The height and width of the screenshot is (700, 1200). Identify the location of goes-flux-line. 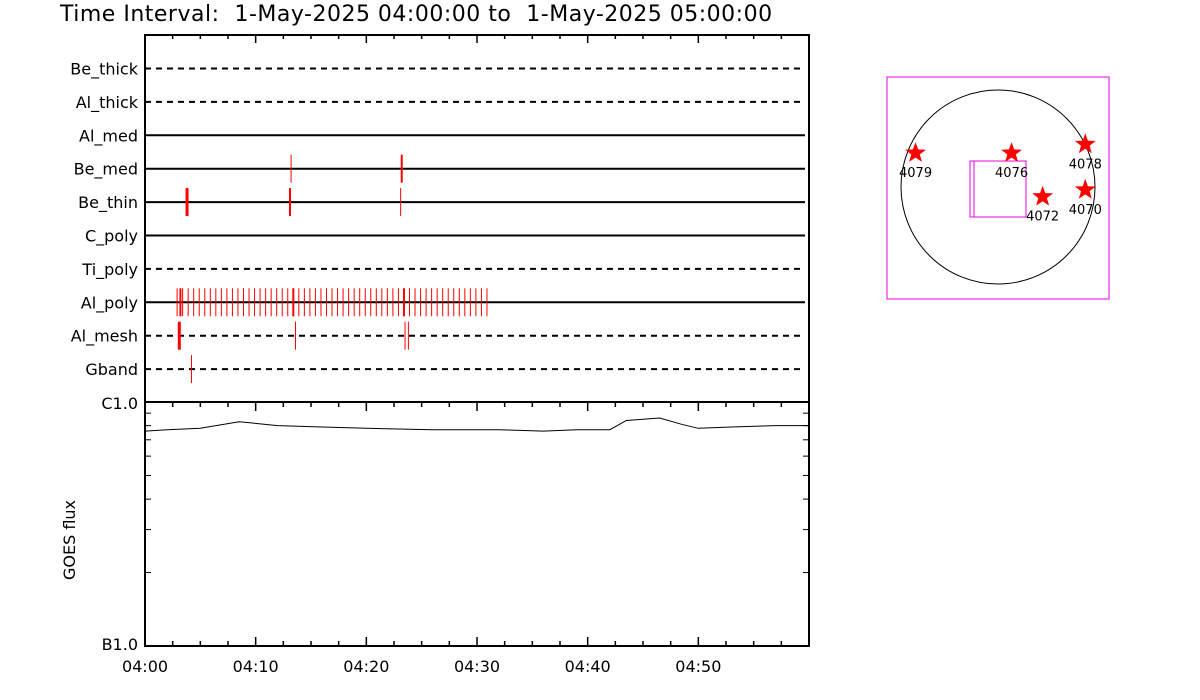
(476, 424).